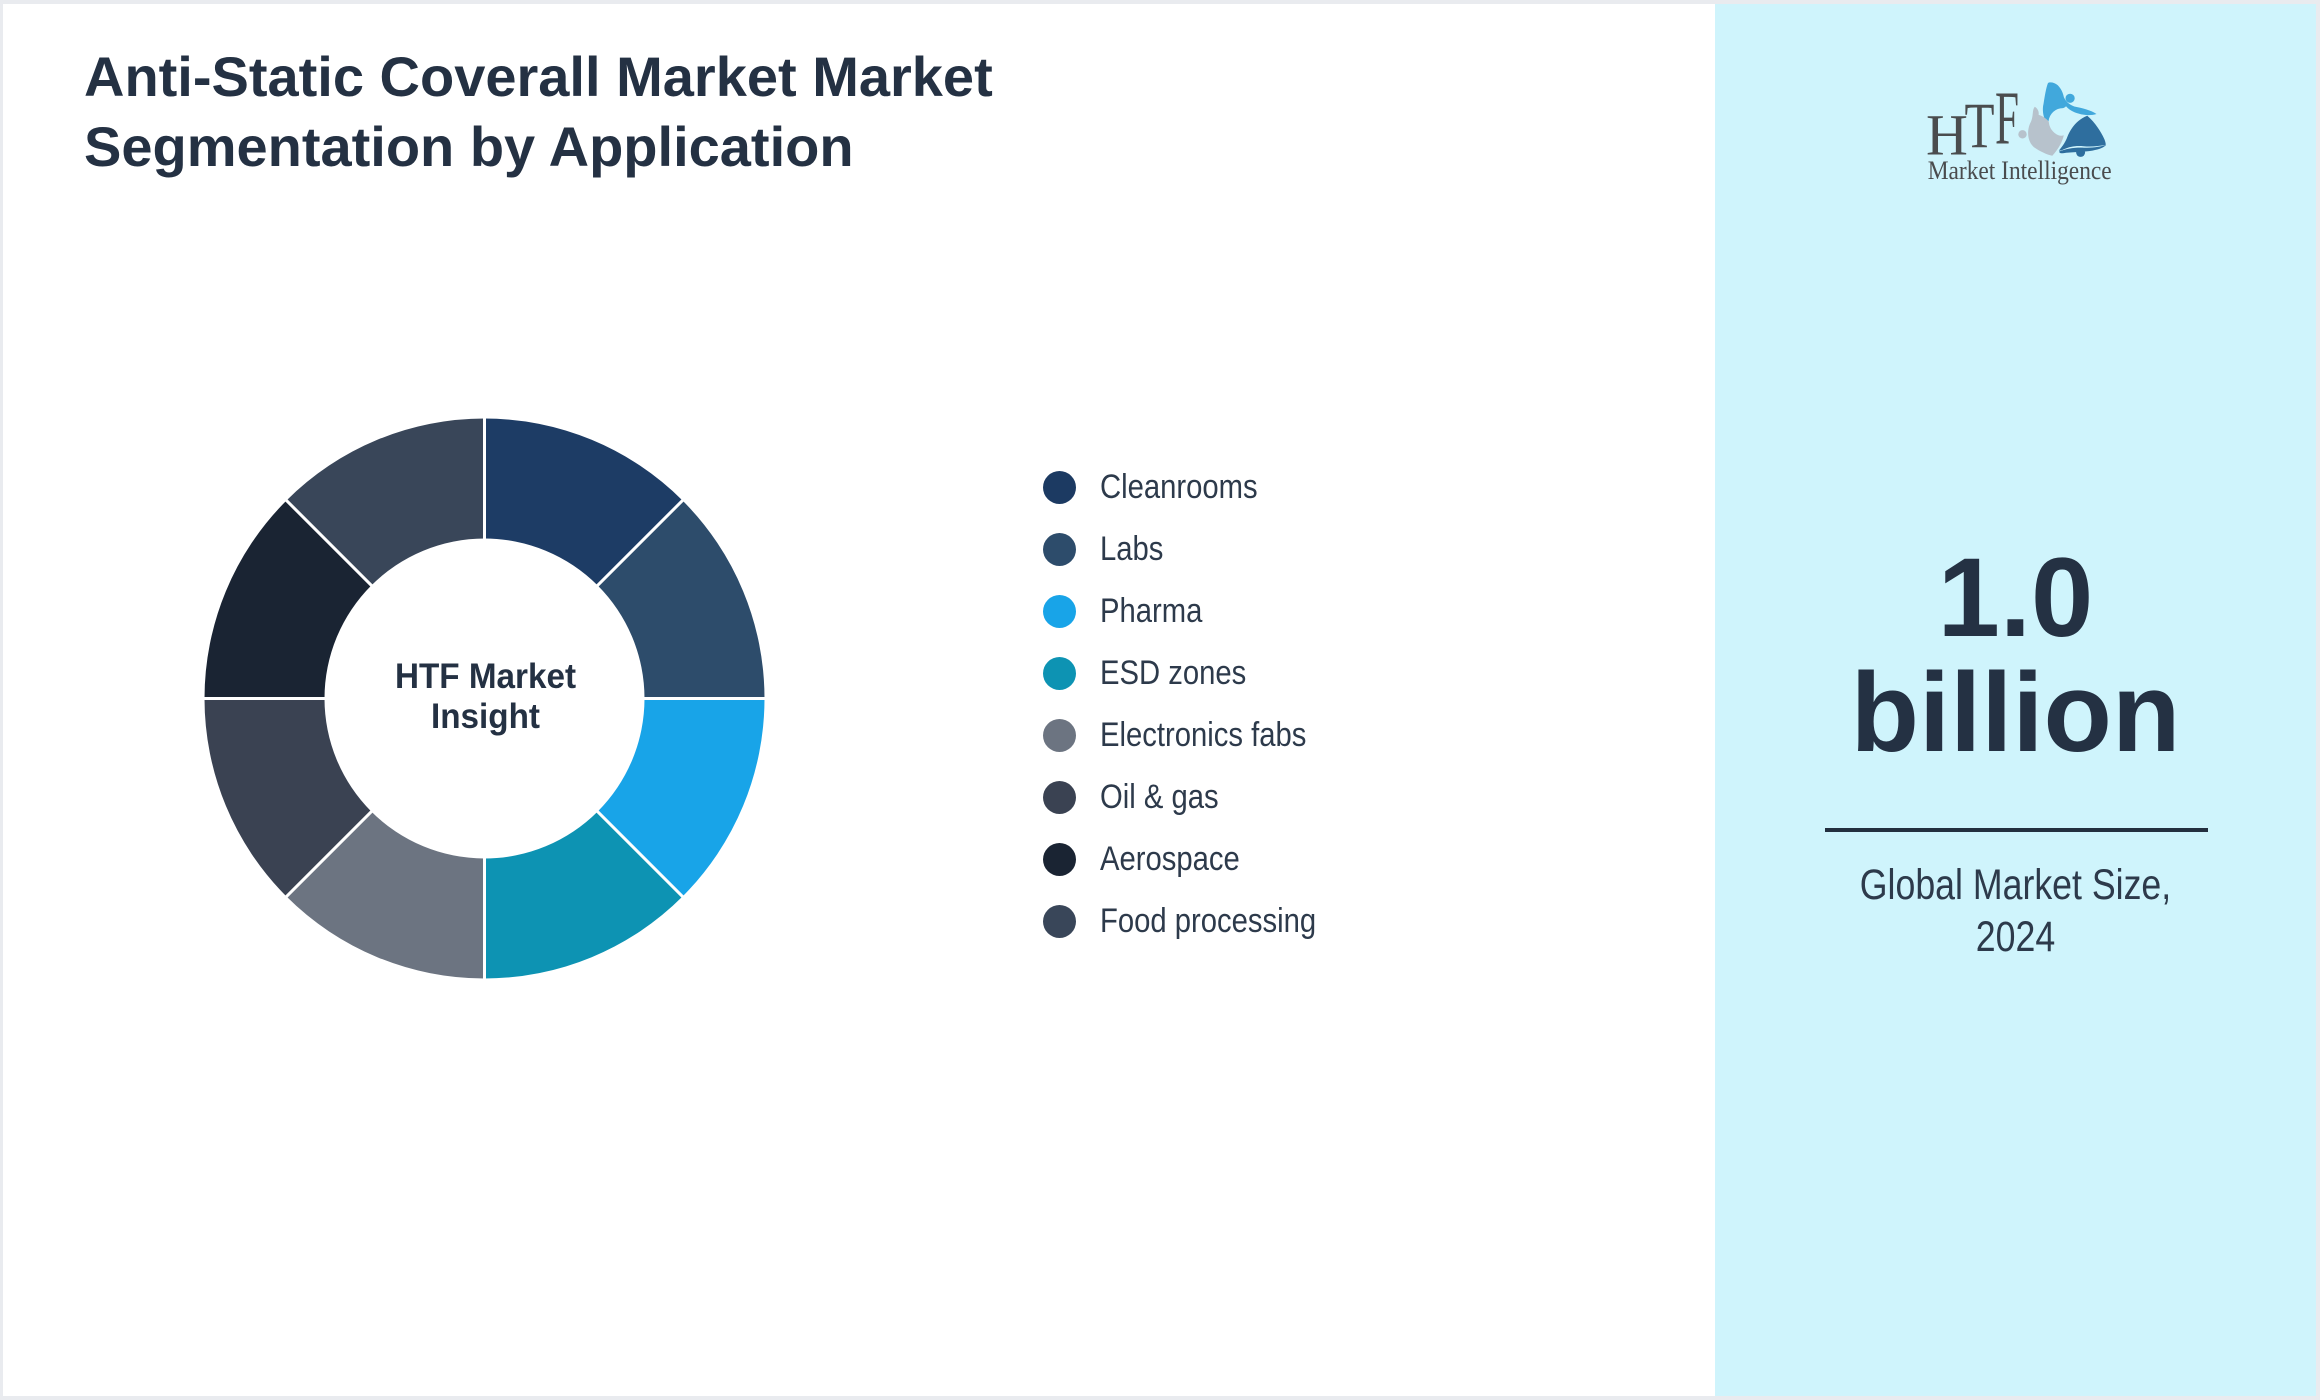  What do you see at coordinates (2007, 119) in the screenshot?
I see `svg-text: F` at bounding box center [2007, 119].